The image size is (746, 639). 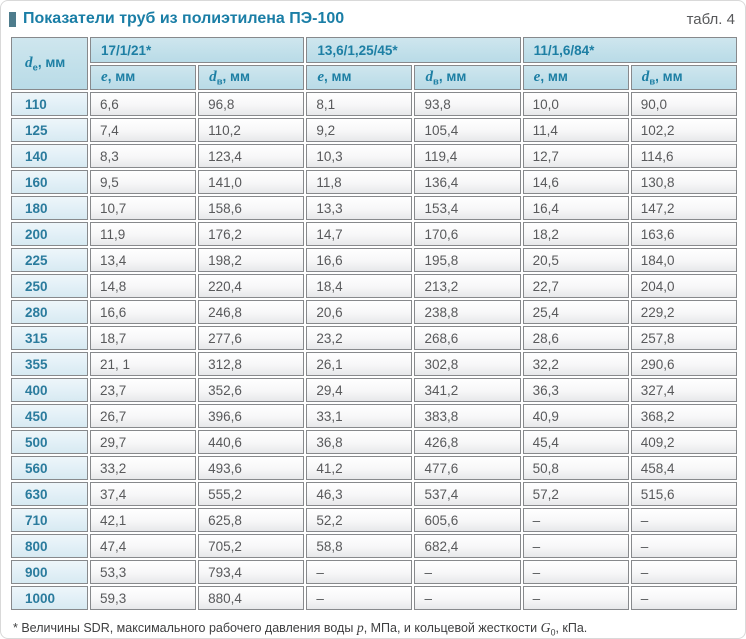 I want to click on cell-value: 493,6, so click(x=251, y=468).